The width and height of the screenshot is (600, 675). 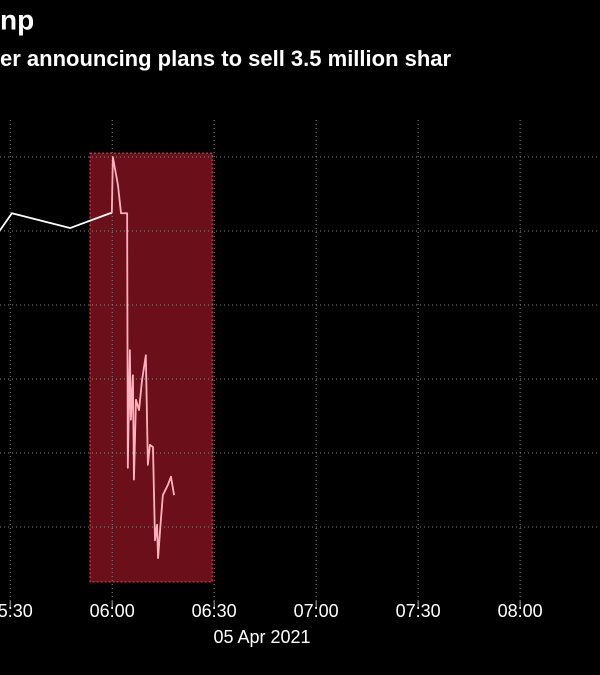 What do you see at coordinates (316, 611) in the screenshot?
I see `x-tick-label: 07:00` at bounding box center [316, 611].